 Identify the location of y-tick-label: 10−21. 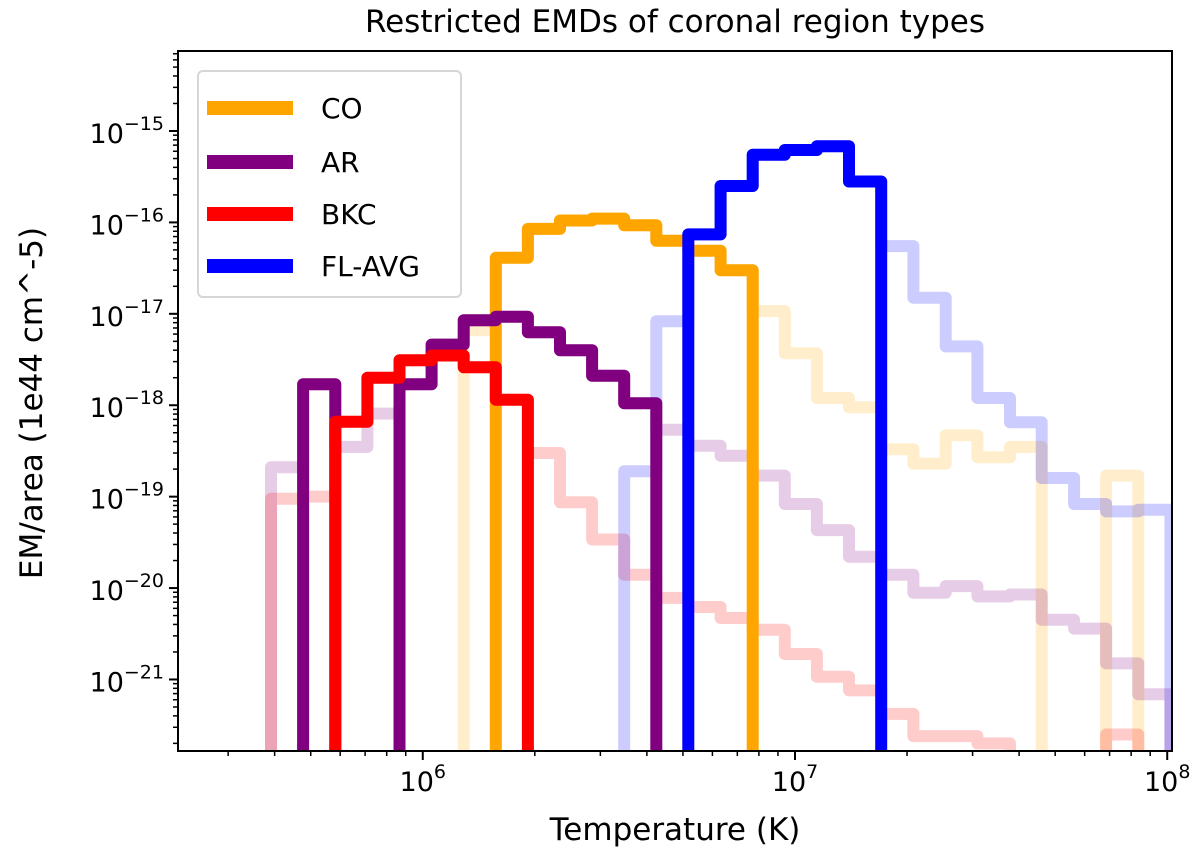
(127, 679).